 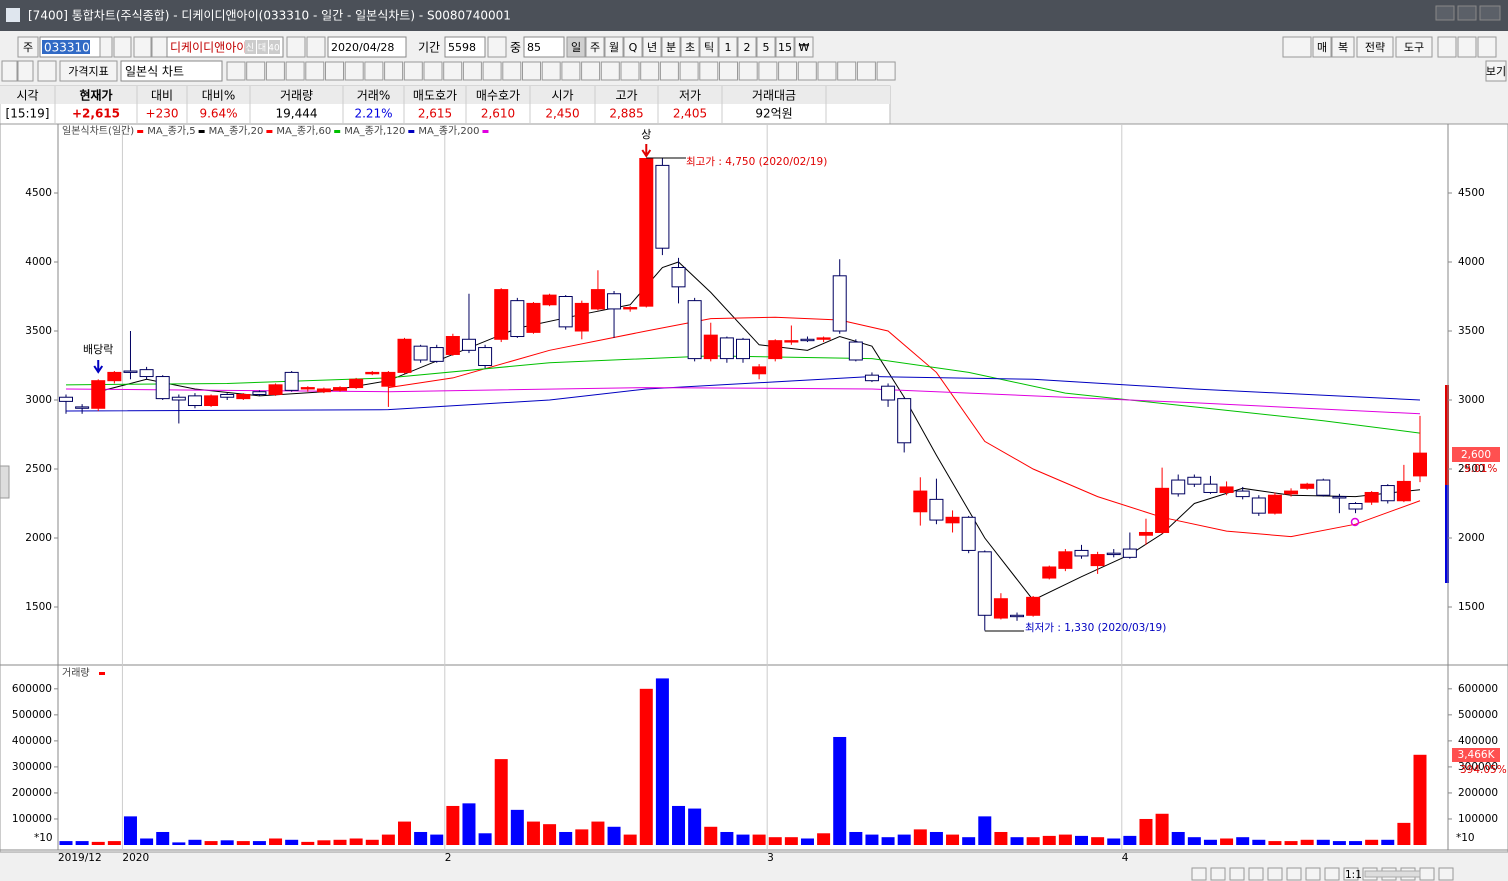 I want to click on interval-button-label: 주, so click(x=595, y=47).